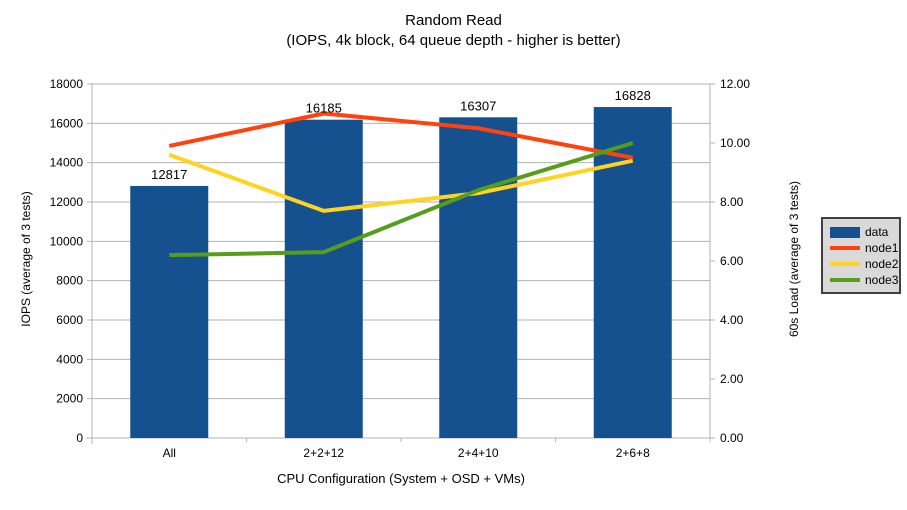 This screenshot has width=907, height=510. I want to click on left-tick-label: 4000, so click(69, 359).